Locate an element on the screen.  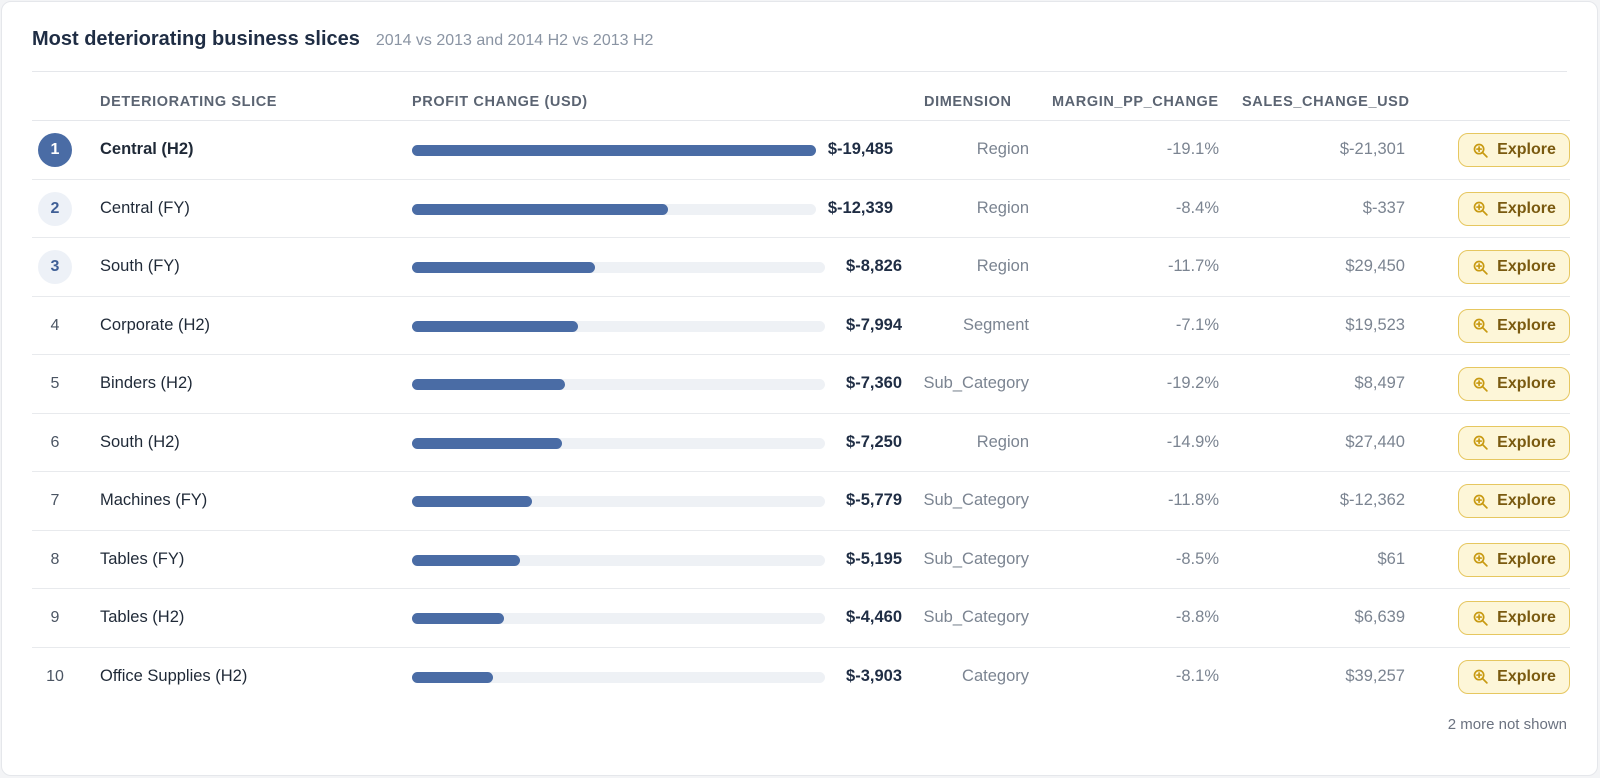
rank-badge: 9 is located at coordinates (55, 617).